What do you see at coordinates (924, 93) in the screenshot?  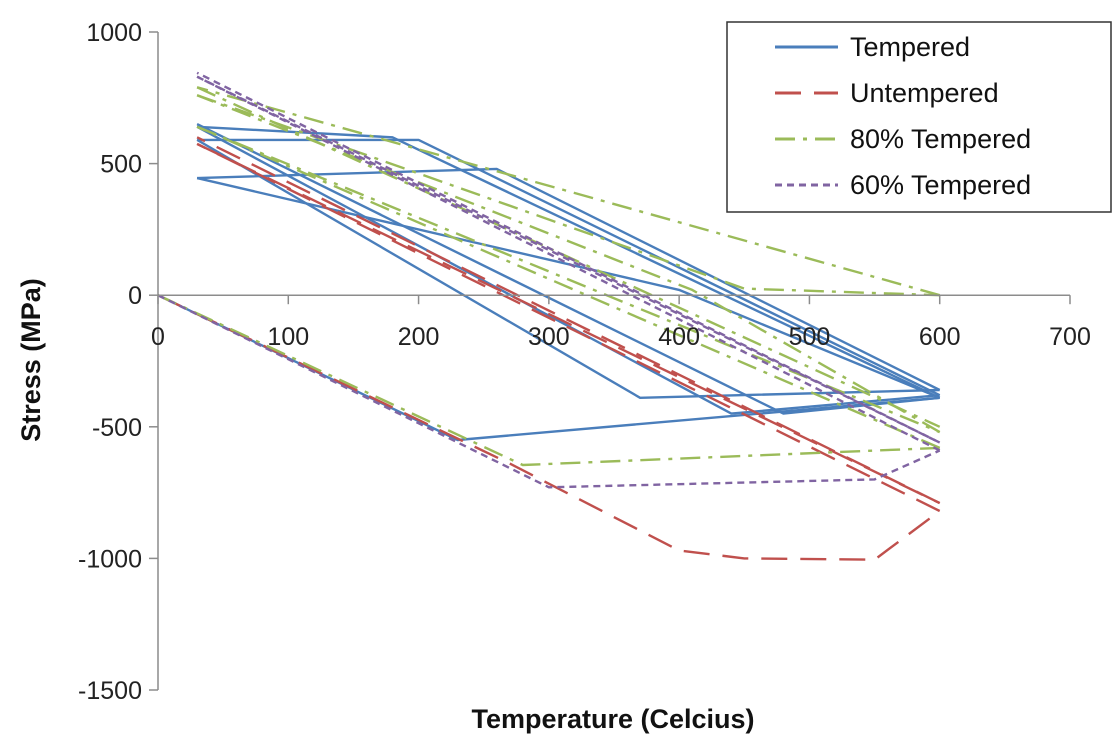 I see `legend-label: Untempered` at bounding box center [924, 93].